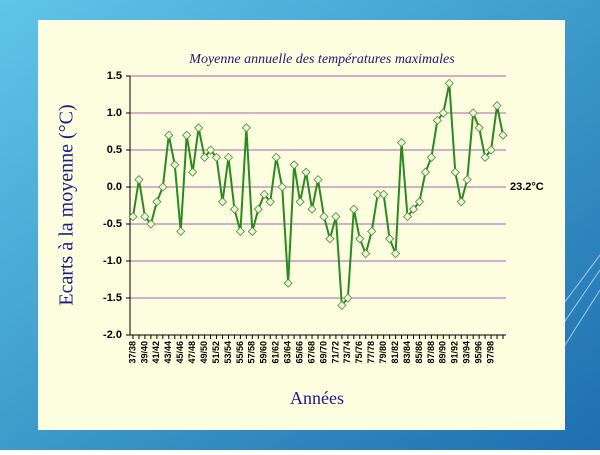  Describe the element at coordinates (527, 187) in the screenshot. I see `annotation: 23.2°C` at that location.